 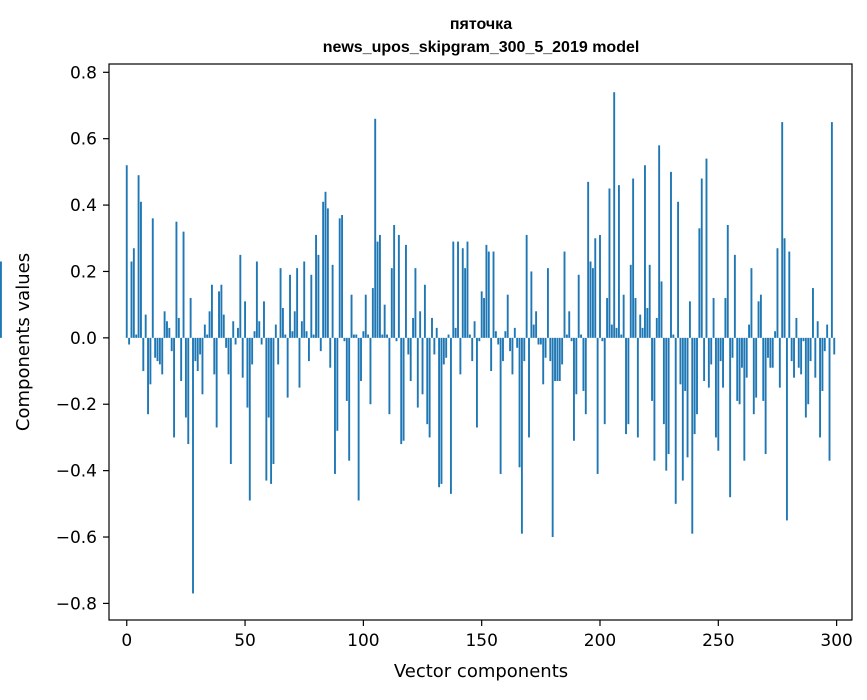 I want to click on x-tick-label: 200, so click(x=600, y=641).